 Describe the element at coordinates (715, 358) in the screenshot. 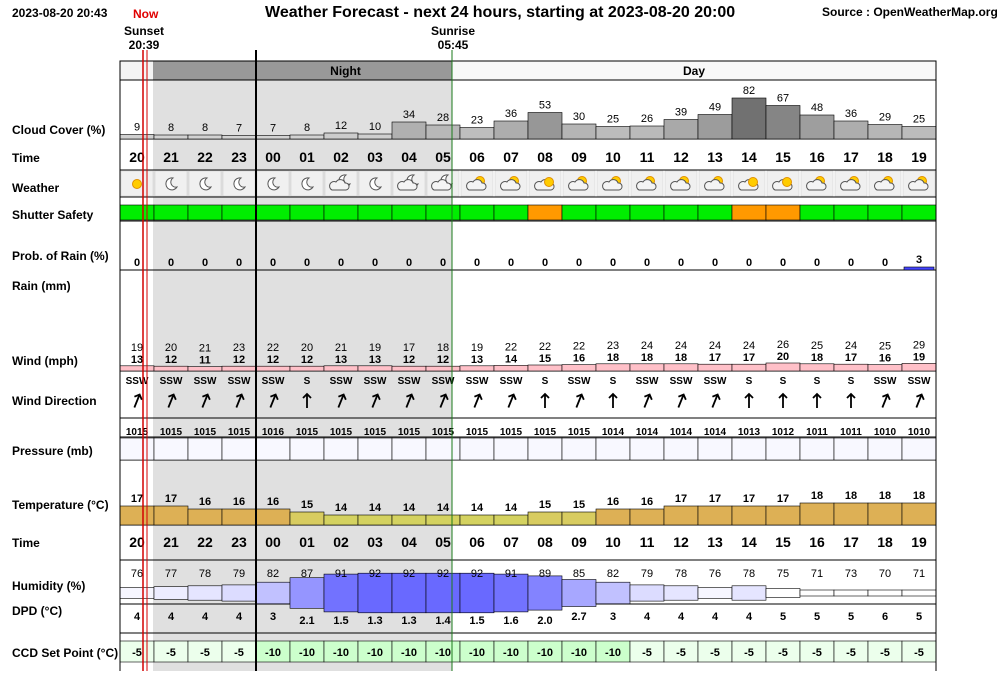

I see `wind-speed-value: 17` at that location.